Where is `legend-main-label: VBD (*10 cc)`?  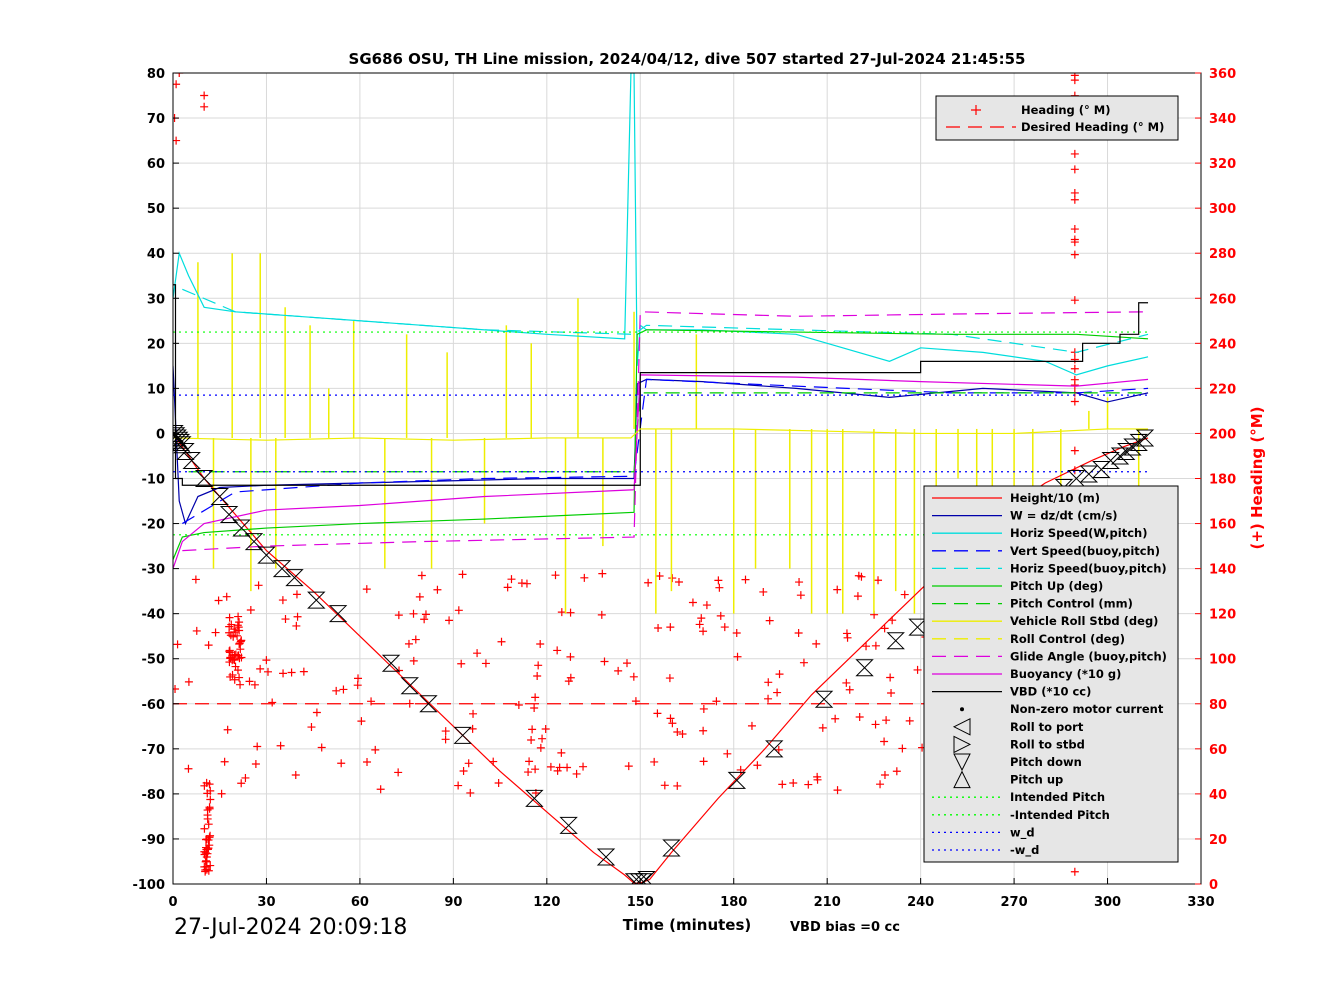 legend-main-label: VBD (*10 cc) is located at coordinates (1050, 692).